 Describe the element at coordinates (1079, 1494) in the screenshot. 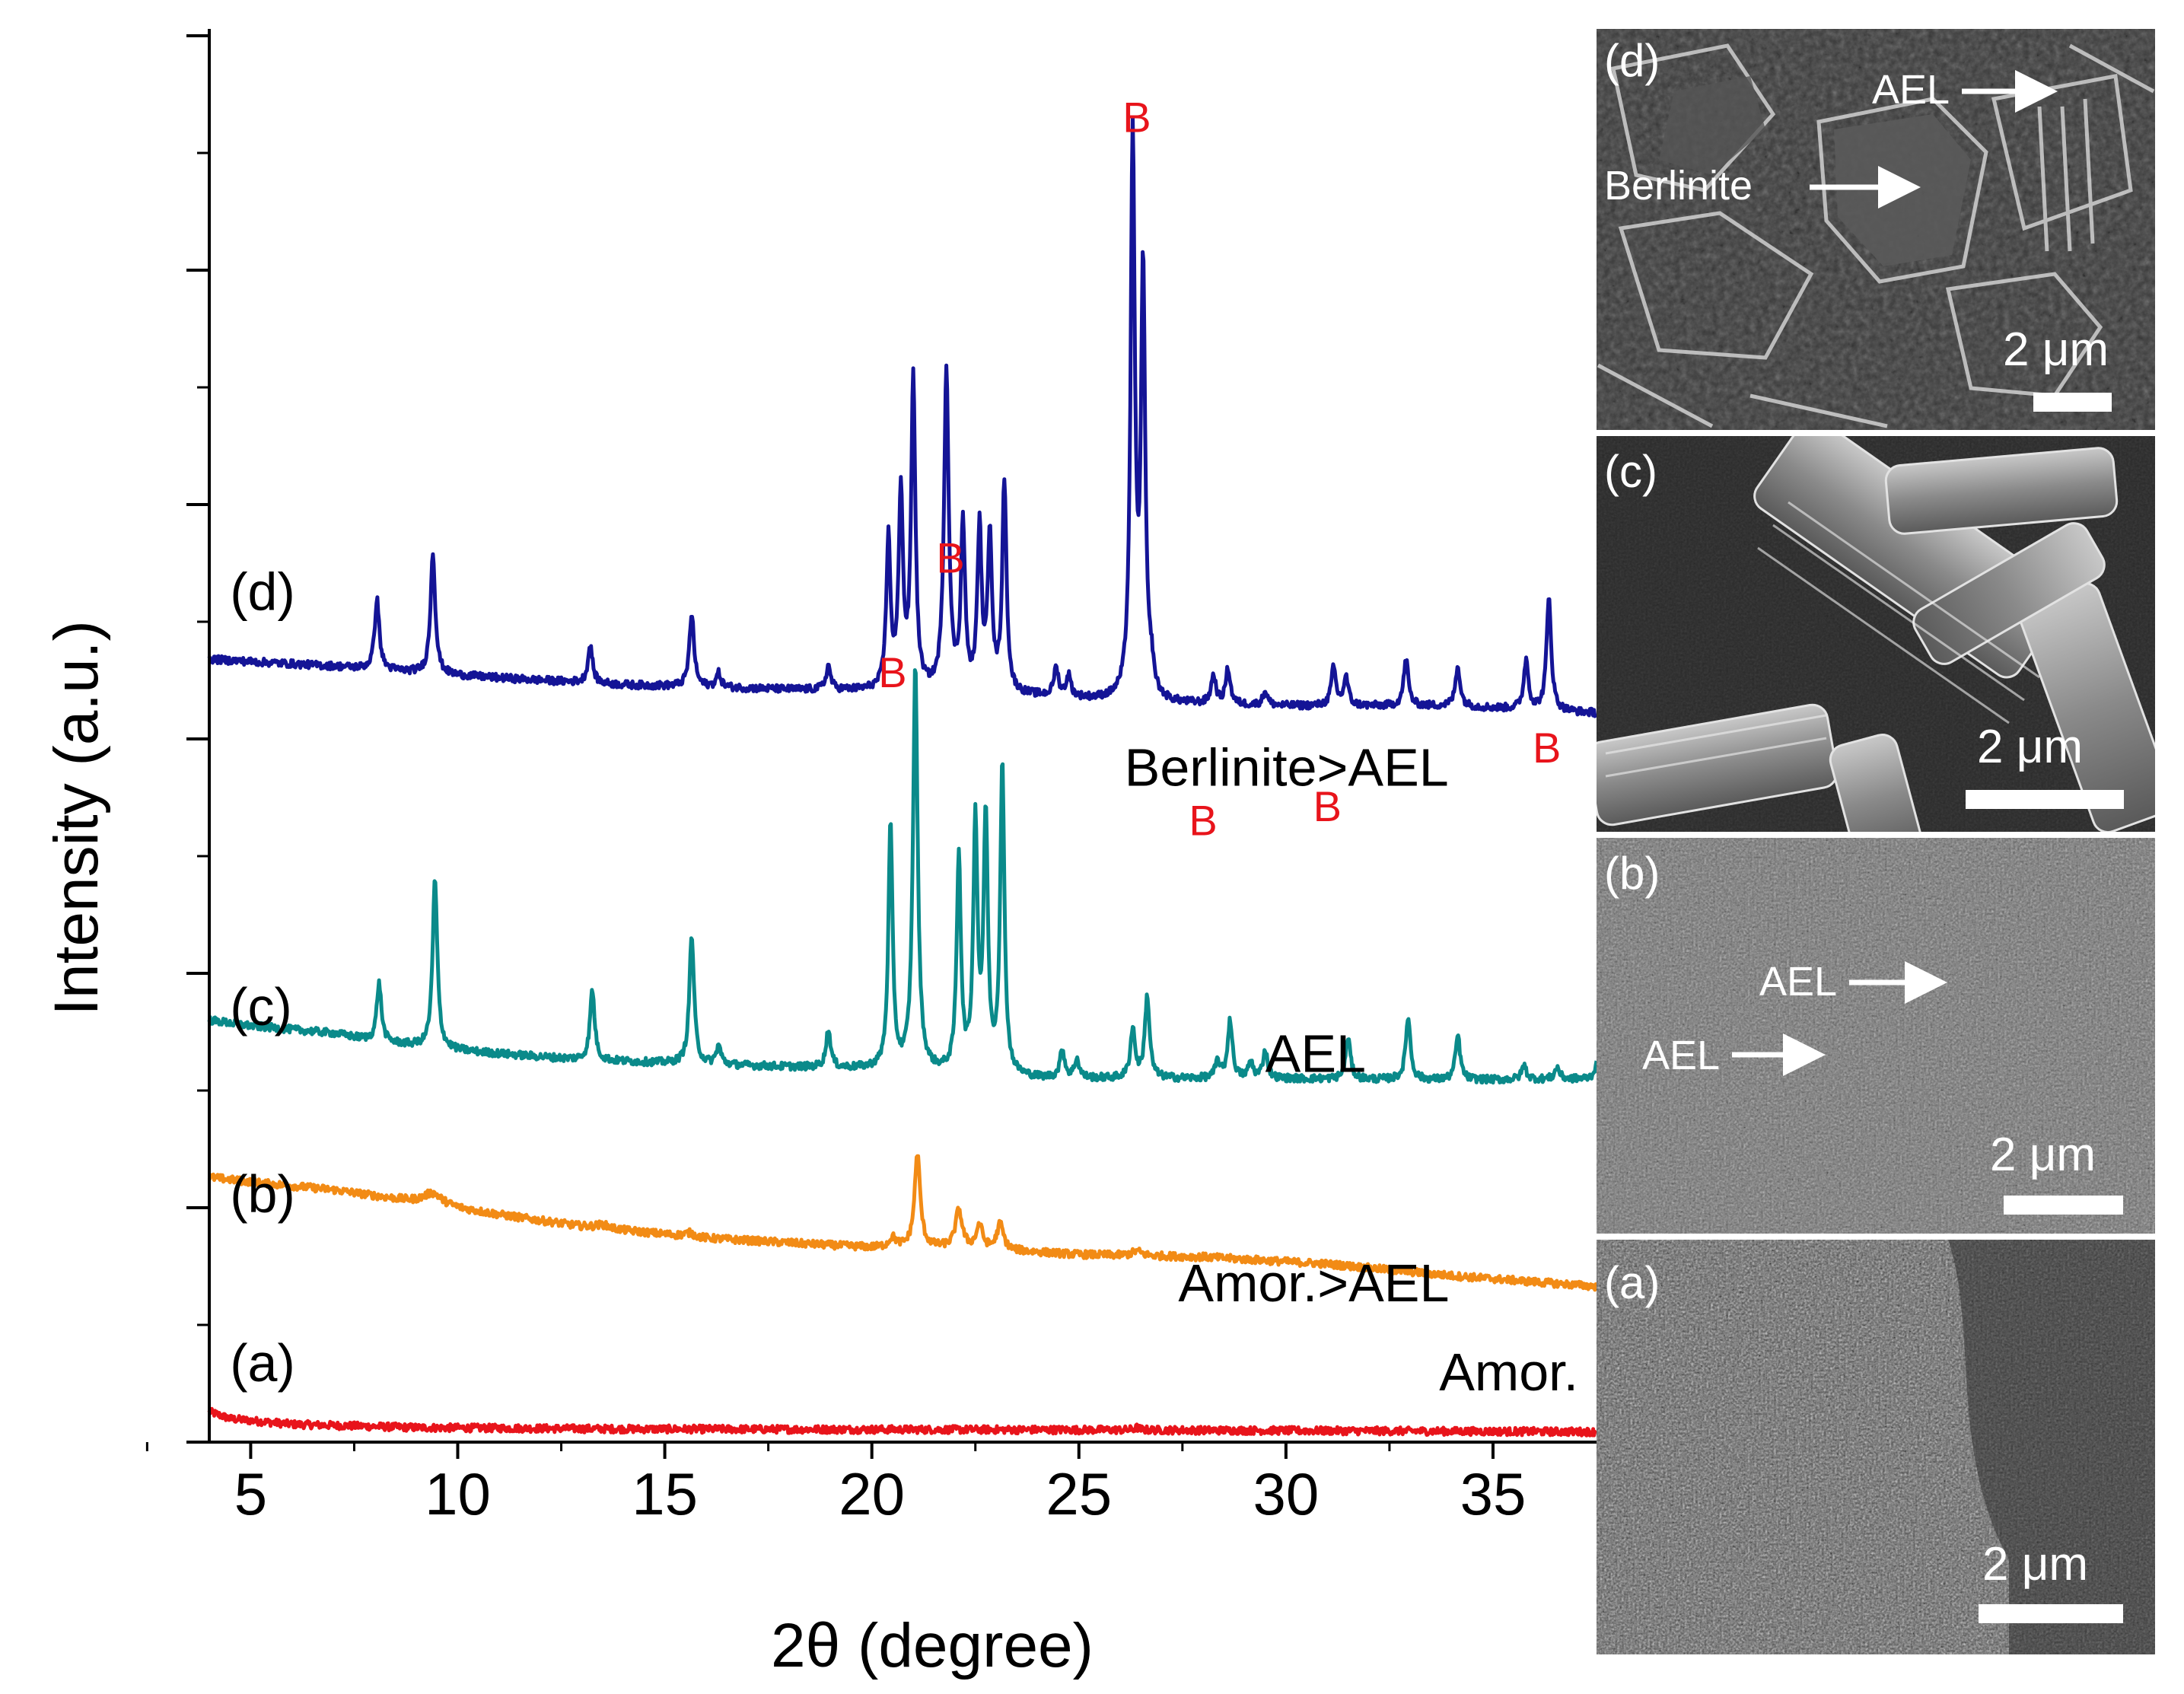

I see `x-tick-label: 25` at that location.